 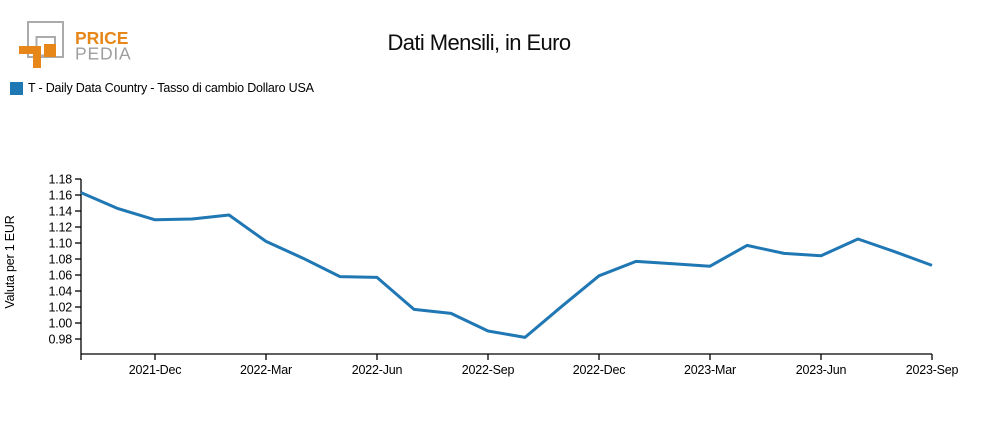 What do you see at coordinates (10, 261) in the screenshot?
I see `y-axis-title: Valuta per 1 EUR` at bounding box center [10, 261].